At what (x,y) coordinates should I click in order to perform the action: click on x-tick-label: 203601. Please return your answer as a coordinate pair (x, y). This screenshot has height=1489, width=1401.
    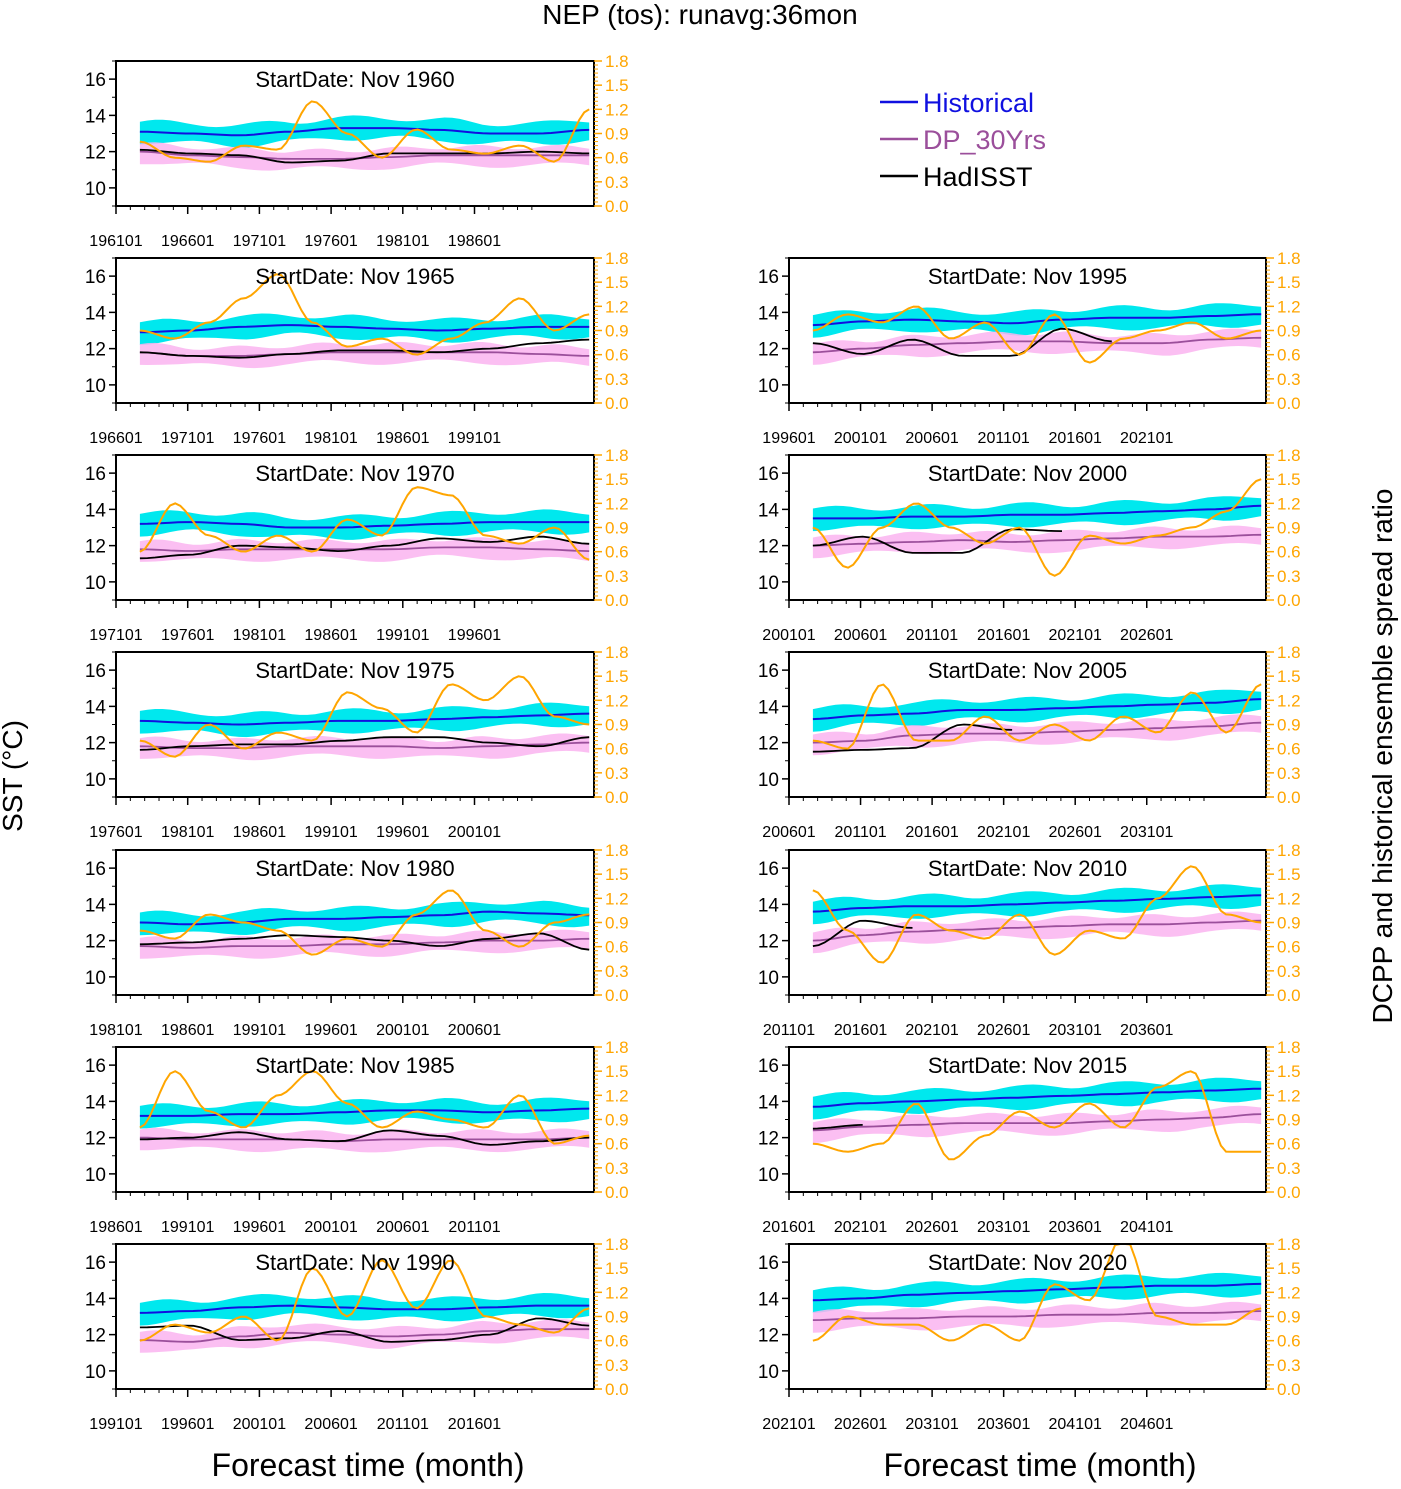
    Looking at the image, I should click on (1003, 1424).